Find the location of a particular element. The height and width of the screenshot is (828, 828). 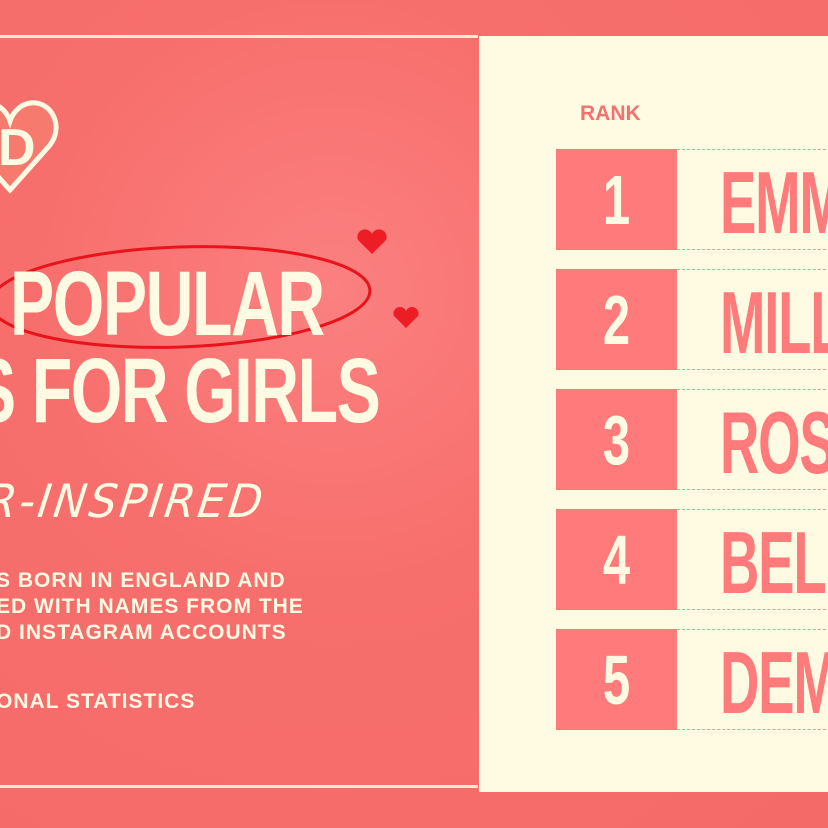

title-line-2: S FOR GIRLS is located at coordinates (190, 391).